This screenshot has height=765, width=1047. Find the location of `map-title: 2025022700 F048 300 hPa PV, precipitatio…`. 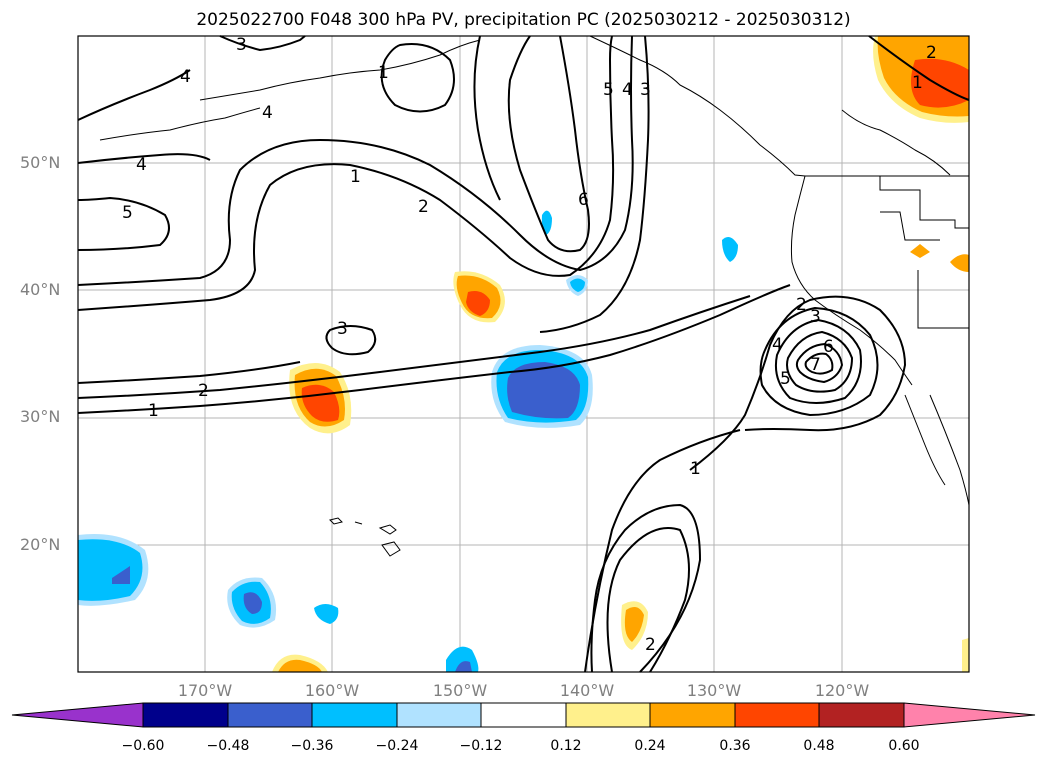

map-title: 2025022700 F048 300 hPa PV, precipitatio… is located at coordinates (523, 20).